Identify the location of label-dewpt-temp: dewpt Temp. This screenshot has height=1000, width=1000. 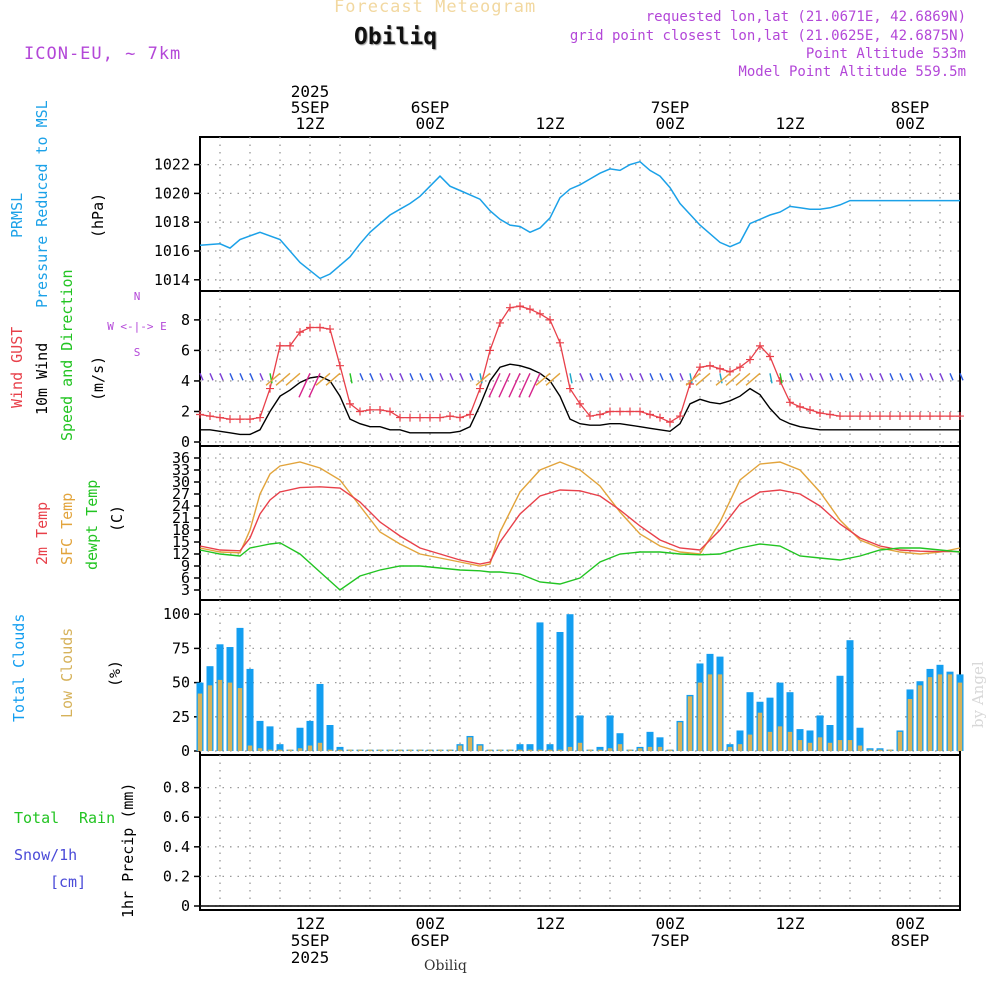
(92, 525).